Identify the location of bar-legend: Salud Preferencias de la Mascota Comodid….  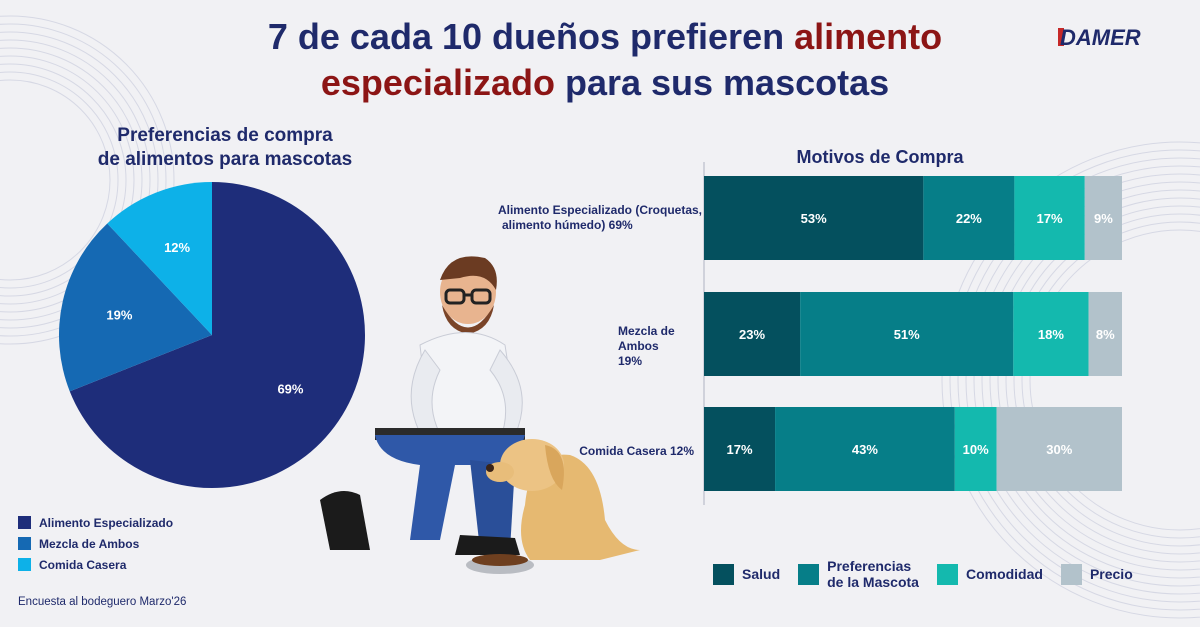
(932, 574).